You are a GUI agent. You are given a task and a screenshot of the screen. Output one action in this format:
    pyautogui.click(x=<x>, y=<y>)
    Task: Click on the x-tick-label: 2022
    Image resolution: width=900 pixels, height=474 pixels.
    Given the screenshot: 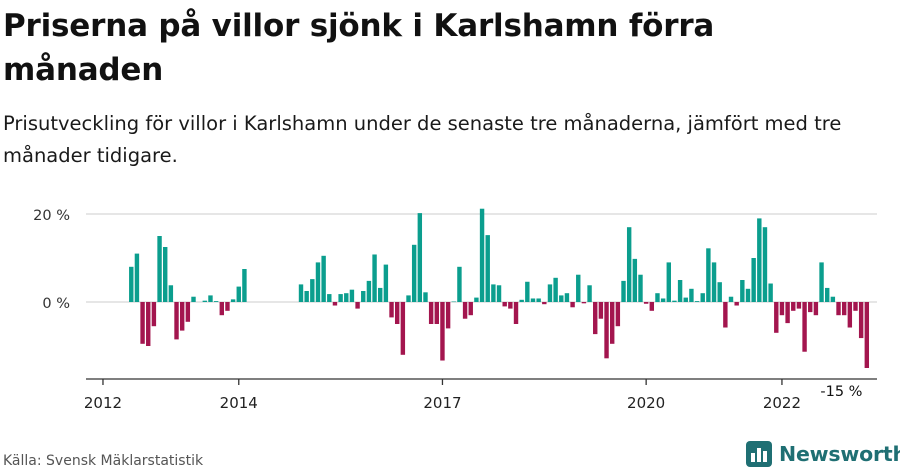 What is the action you would take?
    pyautogui.click(x=782, y=403)
    